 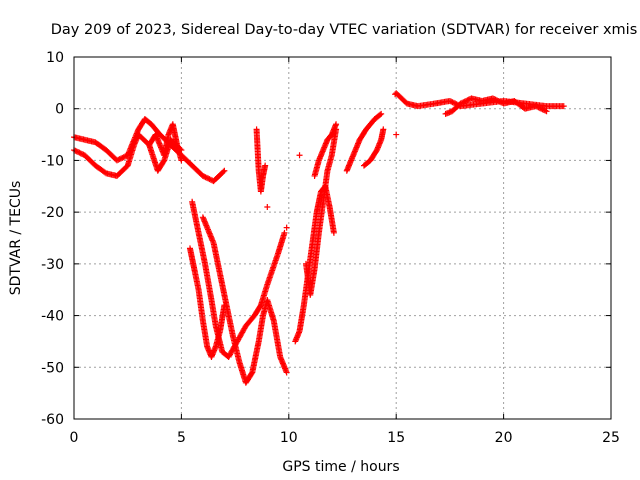 What do you see at coordinates (52, 420) in the screenshot?
I see `y-tick-label: -60` at bounding box center [52, 420].